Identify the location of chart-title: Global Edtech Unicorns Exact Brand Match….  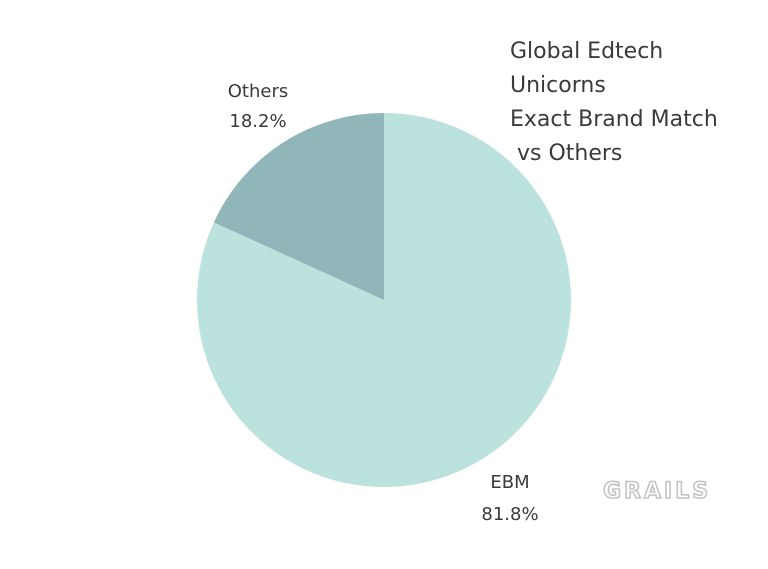
(614, 102).